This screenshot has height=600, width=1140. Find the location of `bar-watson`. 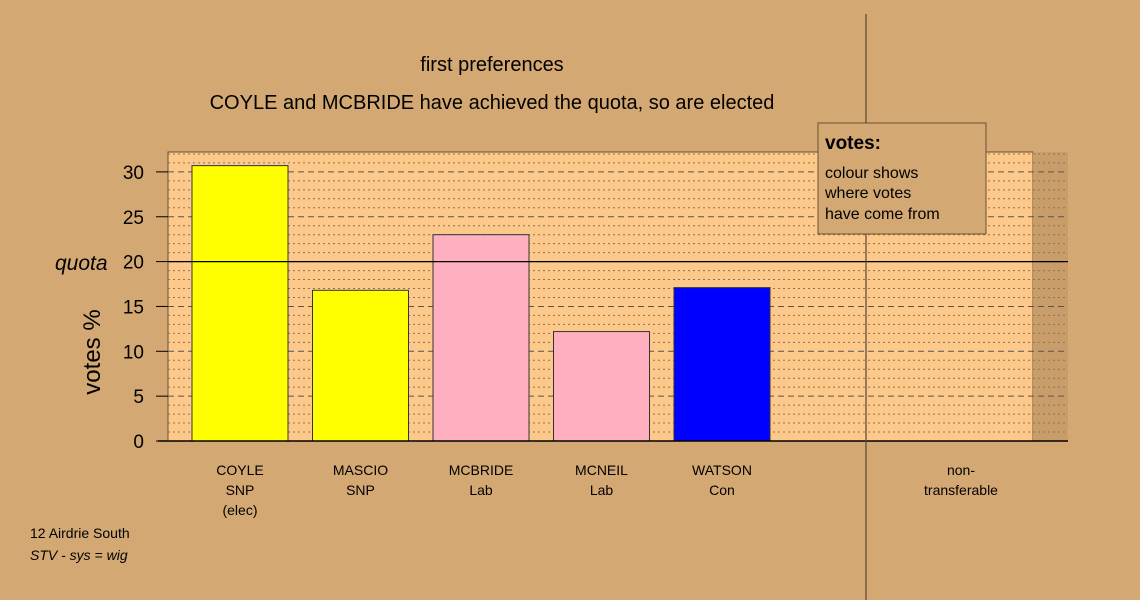

bar-watson is located at coordinates (722, 364).